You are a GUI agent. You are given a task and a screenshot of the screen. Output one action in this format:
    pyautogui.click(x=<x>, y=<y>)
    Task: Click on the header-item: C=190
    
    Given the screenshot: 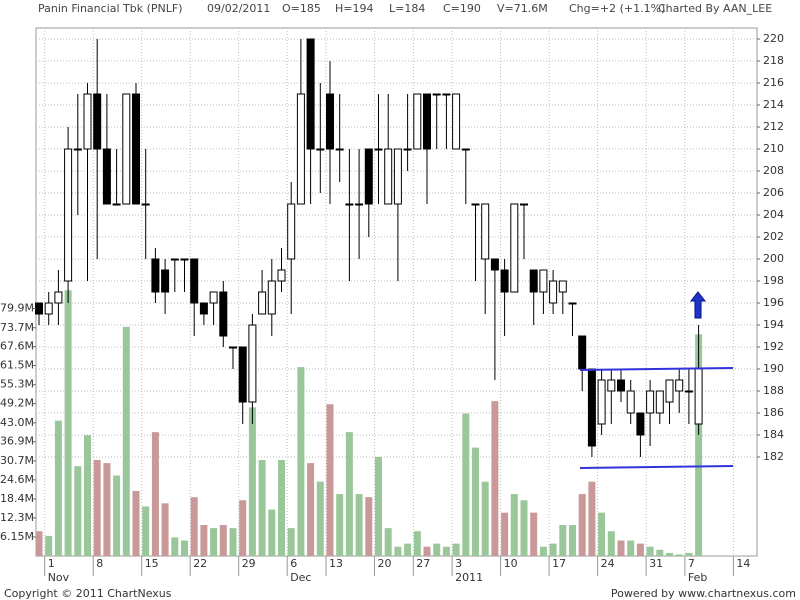 What is the action you would take?
    pyautogui.click(x=462, y=8)
    